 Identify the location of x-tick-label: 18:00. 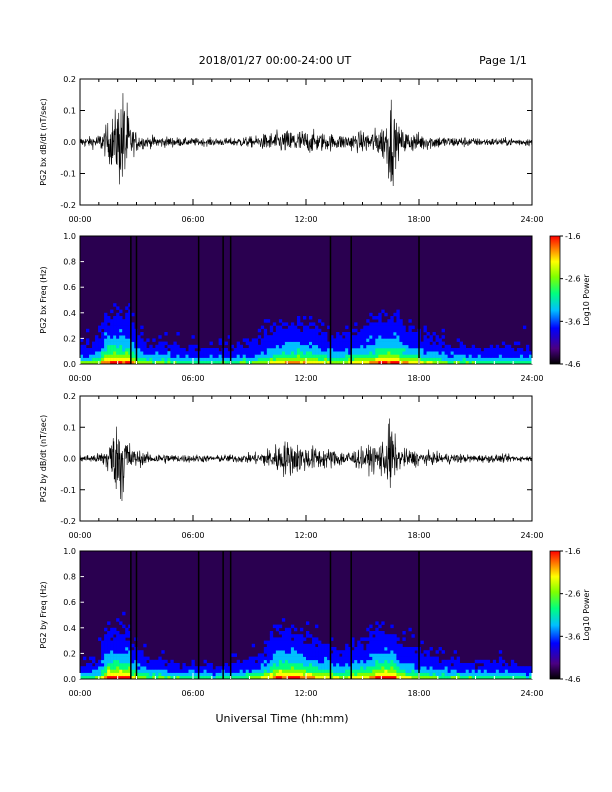
(418, 378).